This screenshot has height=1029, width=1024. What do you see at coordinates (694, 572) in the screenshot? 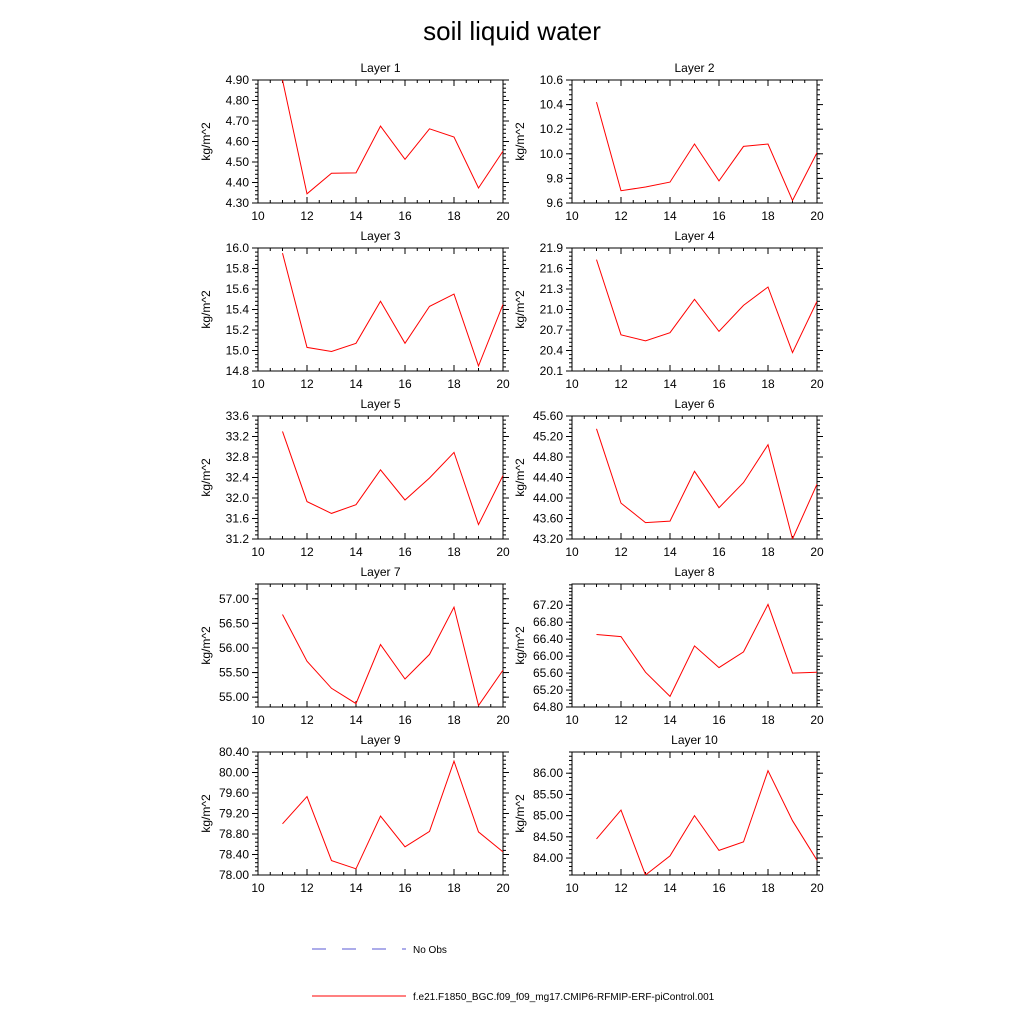
I see `panel-title: Layer 8` at bounding box center [694, 572].